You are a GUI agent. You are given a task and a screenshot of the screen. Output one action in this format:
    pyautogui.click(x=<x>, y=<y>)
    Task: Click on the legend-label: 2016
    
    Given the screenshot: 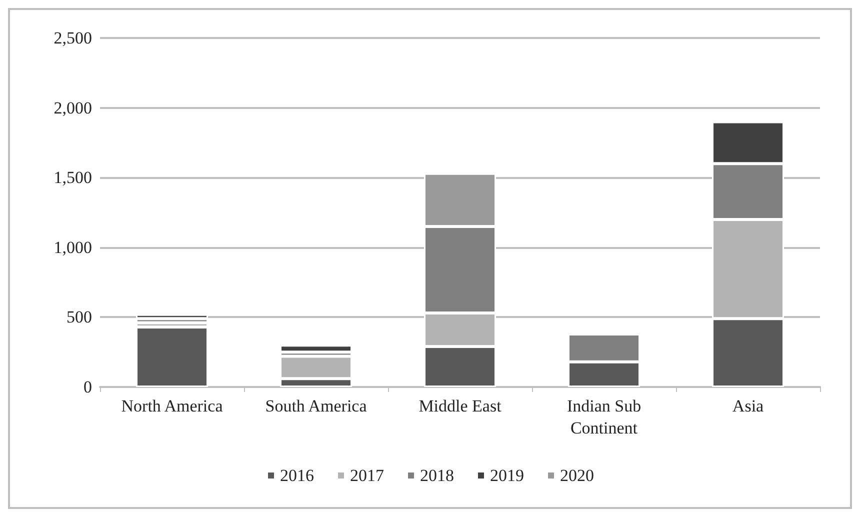 What is the action you would take?
    pyautogui.click(x=297, y=475)
    